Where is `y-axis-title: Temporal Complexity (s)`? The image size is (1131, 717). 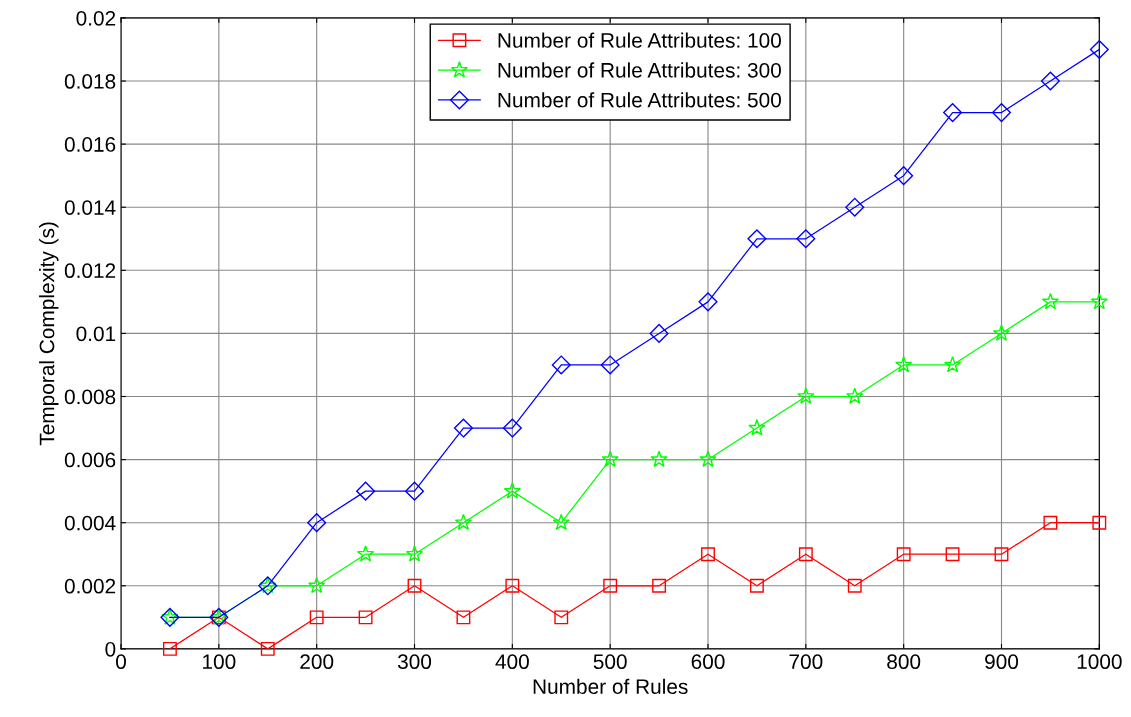 y-axis-title: Temporal Complexity (s) is located at coordinates (49, 334).